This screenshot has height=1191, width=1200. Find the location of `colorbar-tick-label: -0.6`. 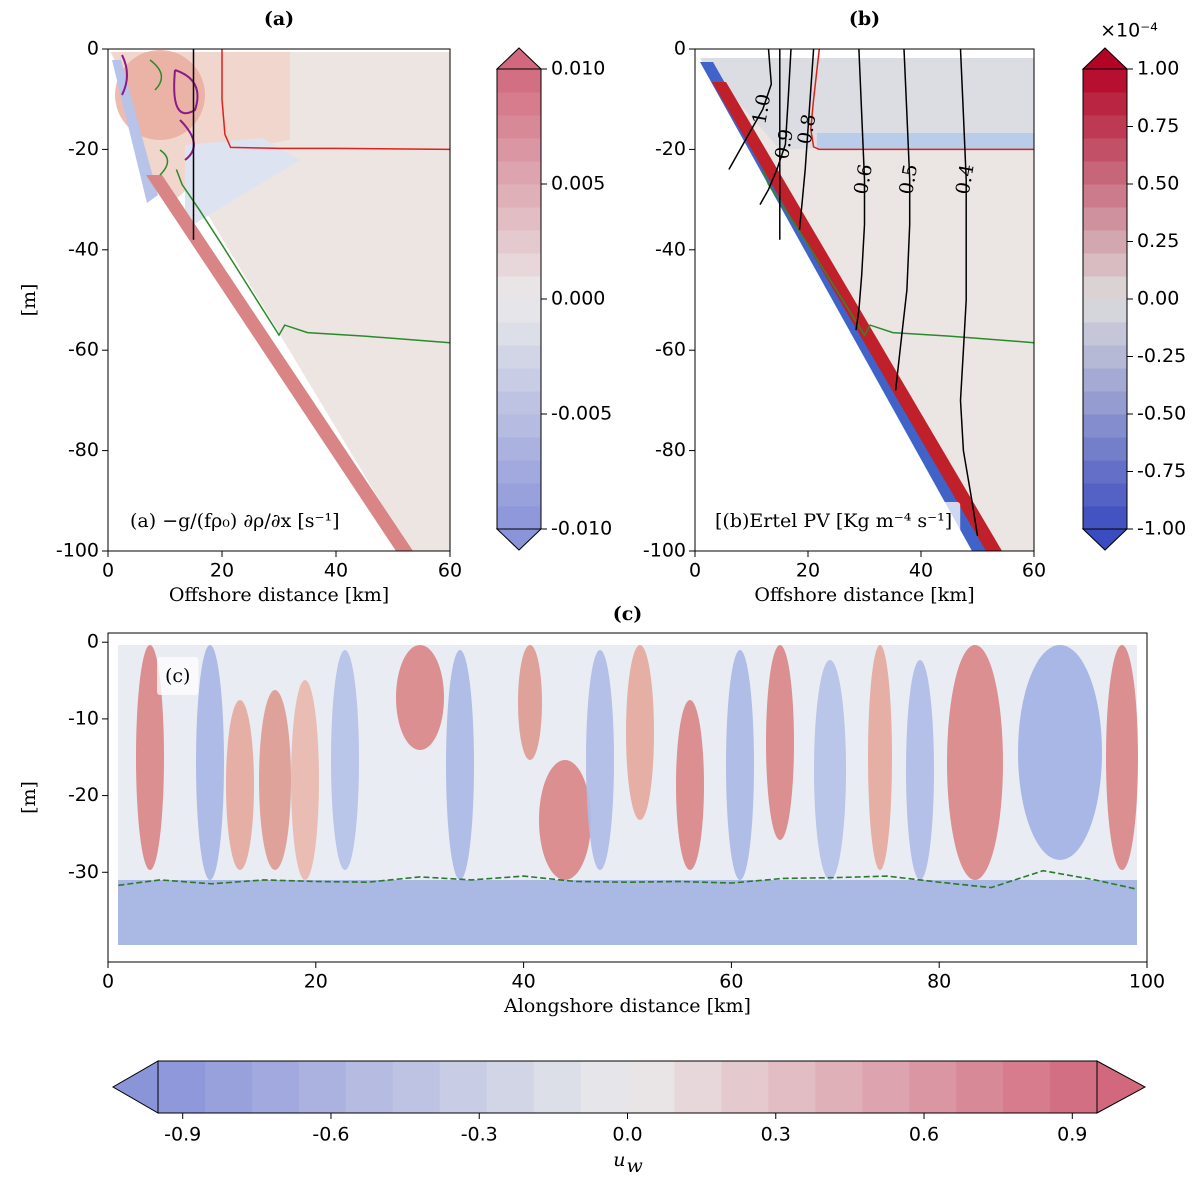

colorbar-tick-label: -0.6 is located at coordinates (330, 1135).